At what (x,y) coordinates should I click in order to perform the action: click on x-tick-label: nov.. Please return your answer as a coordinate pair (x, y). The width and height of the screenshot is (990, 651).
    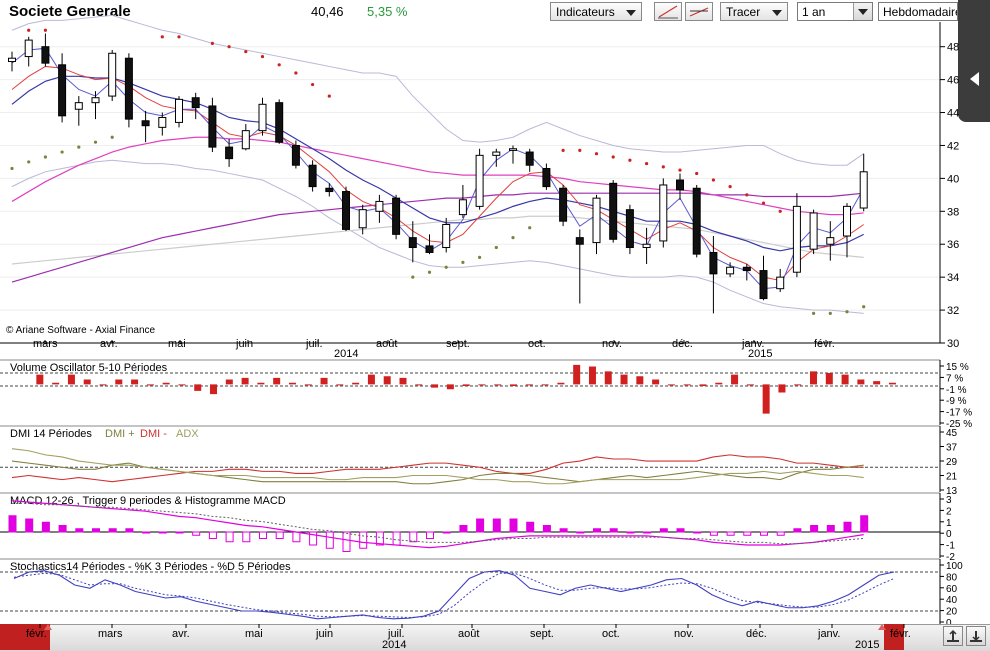
    Looking at the image, I should click on (612, 344).